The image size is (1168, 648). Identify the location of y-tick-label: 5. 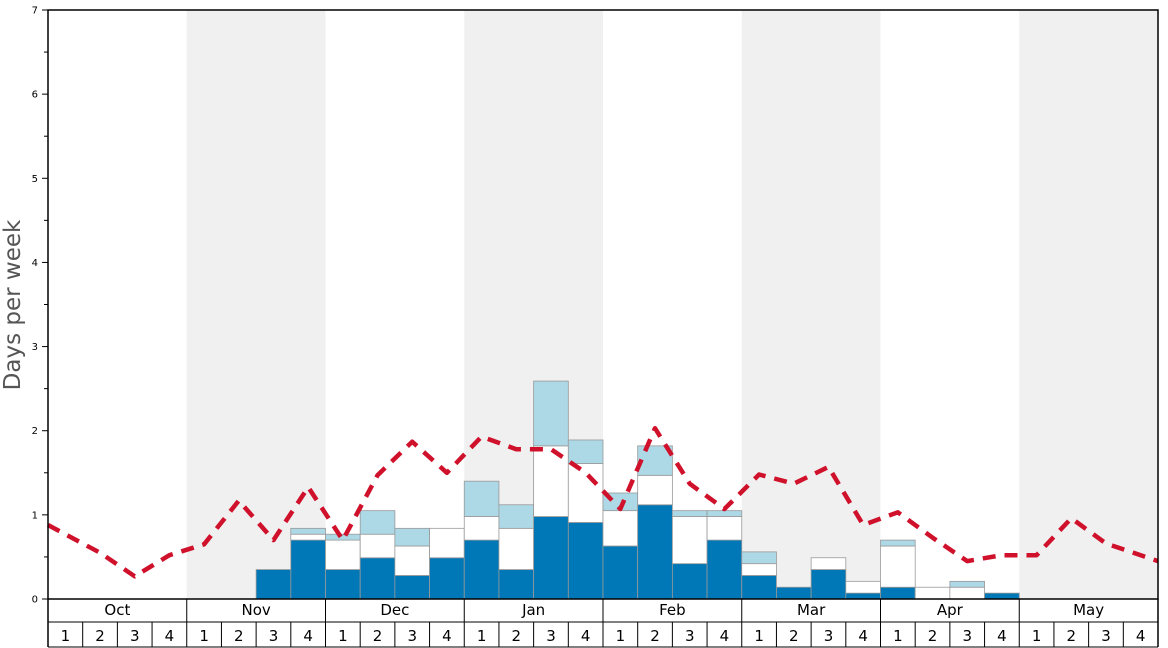
(35, 179).